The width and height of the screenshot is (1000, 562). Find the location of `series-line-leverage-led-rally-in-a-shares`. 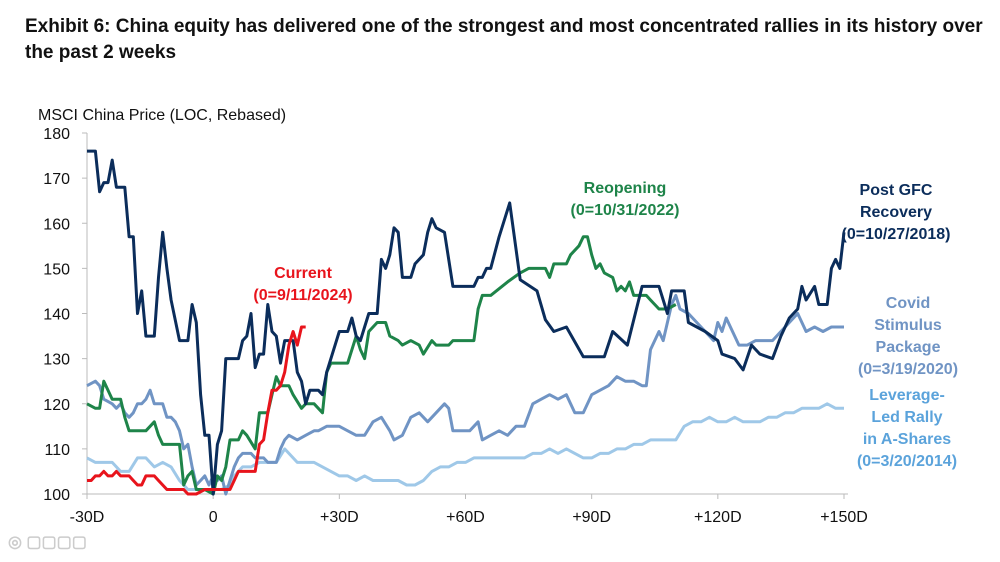

series-line-leverage-led-rally-in-a-shares is located at coordinates (465, 446).